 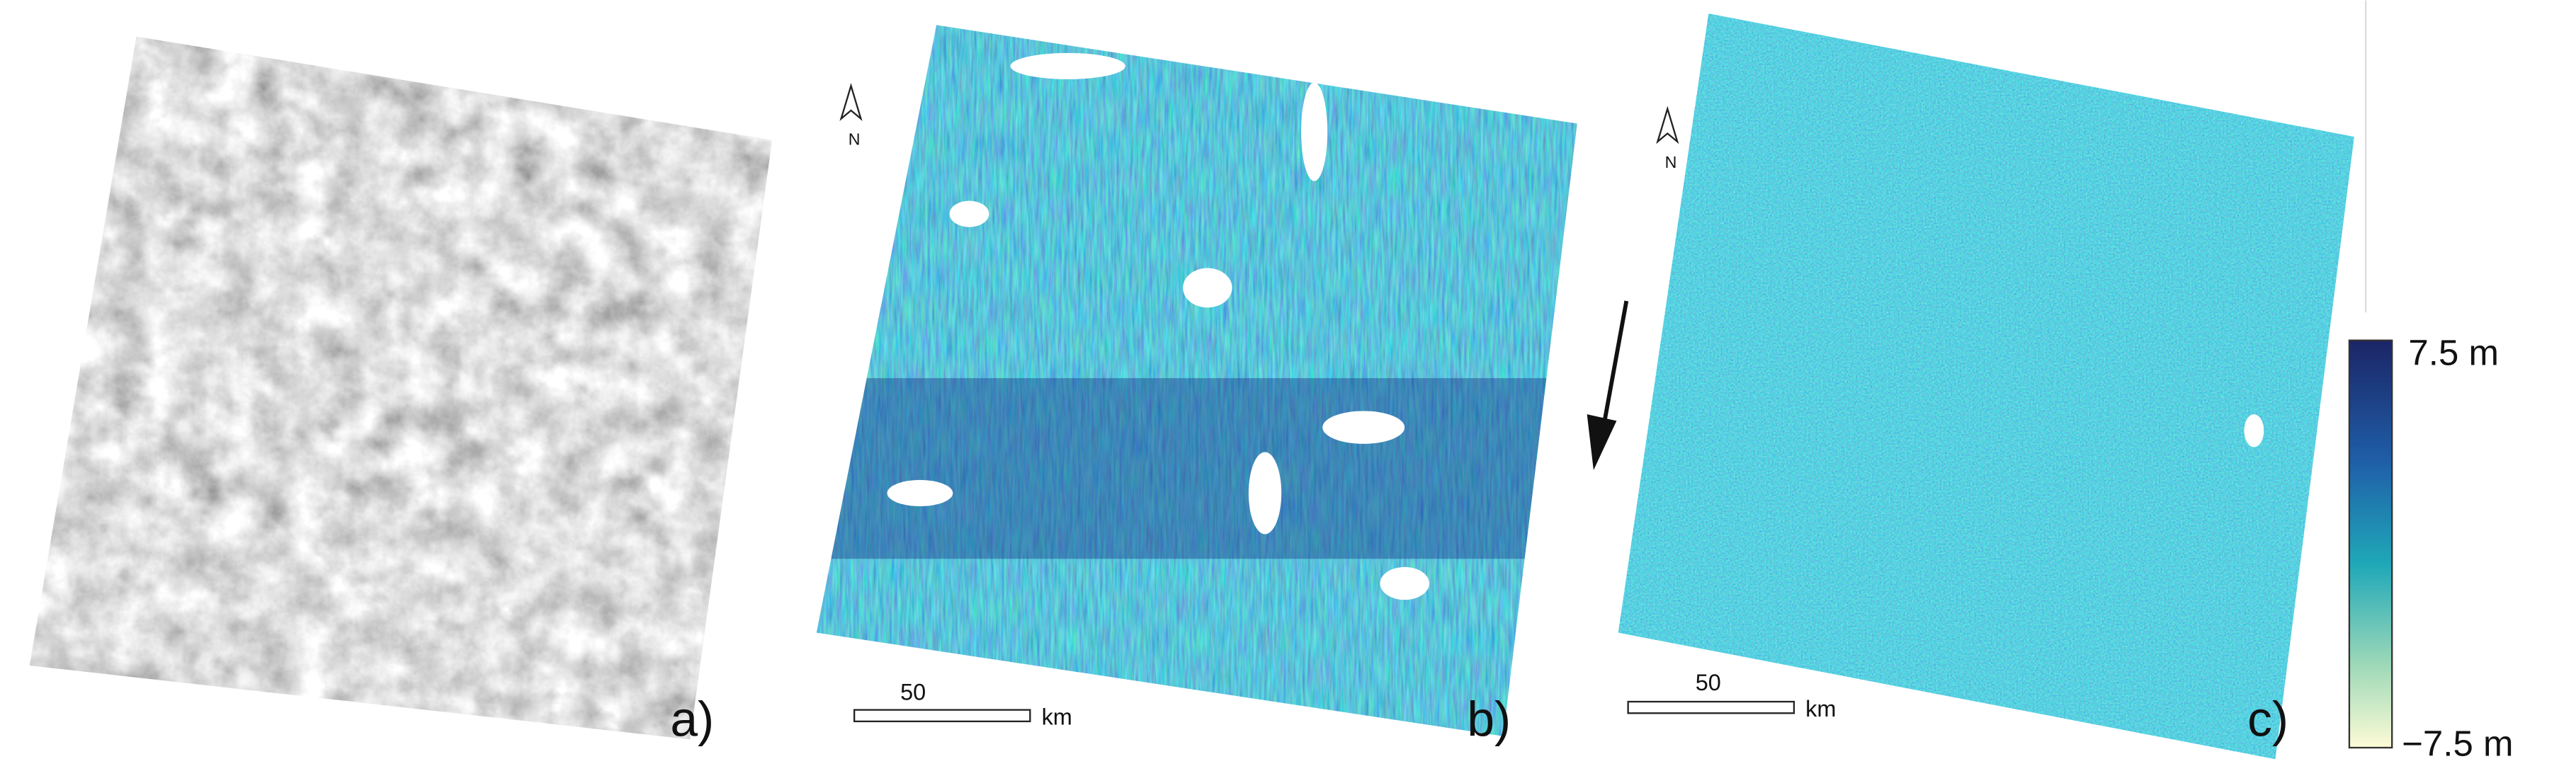 What do you see at coordinates (1615, 364) in the screenshot?
I see `direction-arrow` at bounding box center [1615, 364].